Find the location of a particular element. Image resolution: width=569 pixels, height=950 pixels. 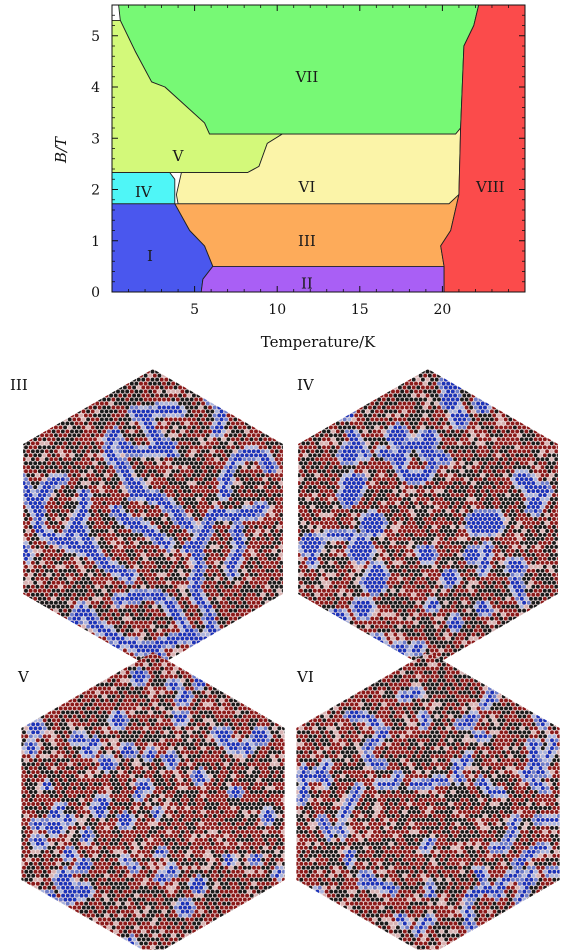

region-label-viii: VIII is located at coordinates (490, 187).